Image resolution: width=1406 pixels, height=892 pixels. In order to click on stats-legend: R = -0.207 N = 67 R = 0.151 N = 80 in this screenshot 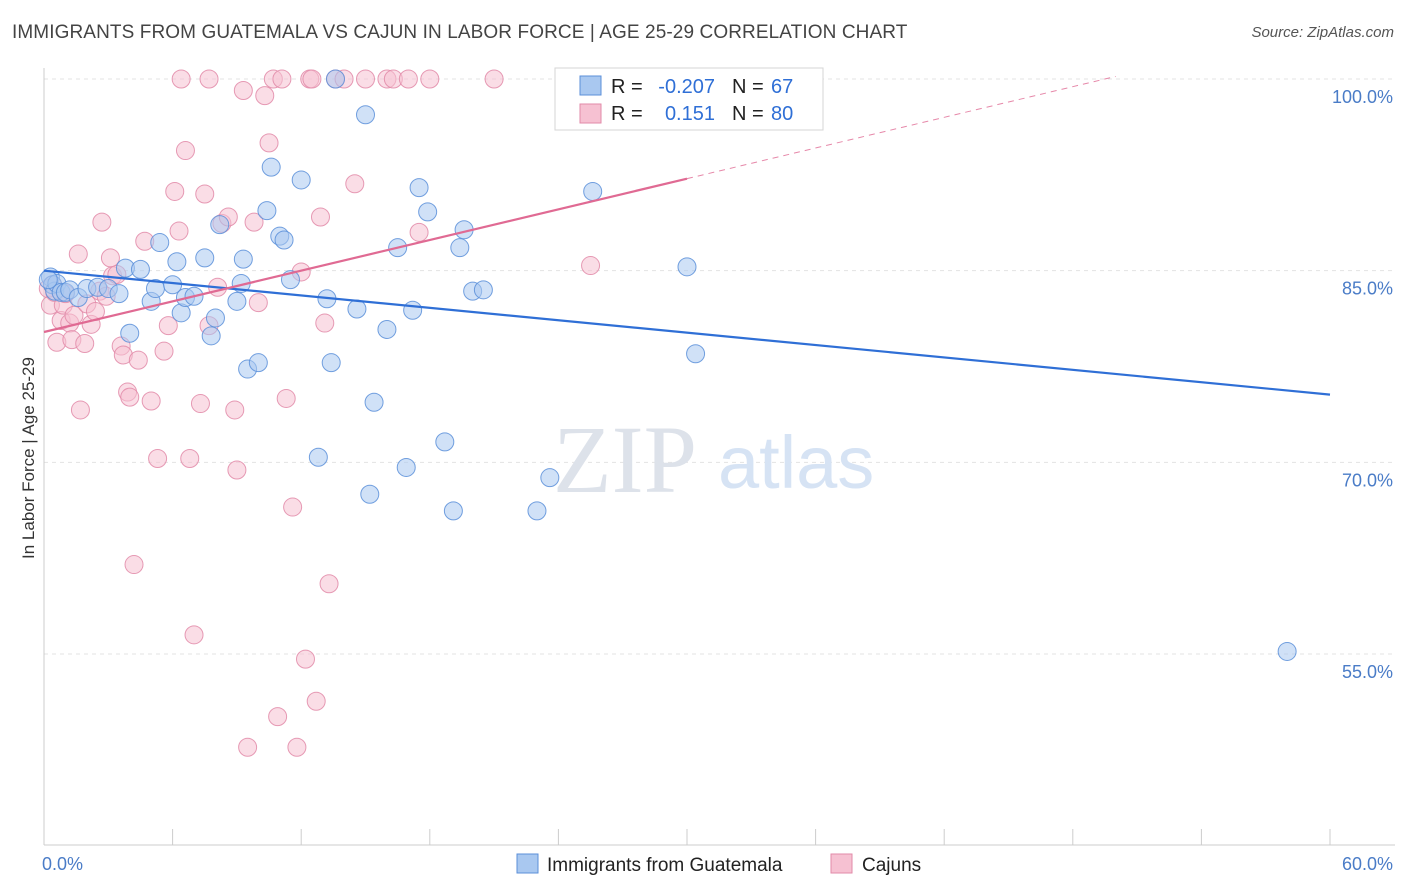, I will do `click(689, 99)`.